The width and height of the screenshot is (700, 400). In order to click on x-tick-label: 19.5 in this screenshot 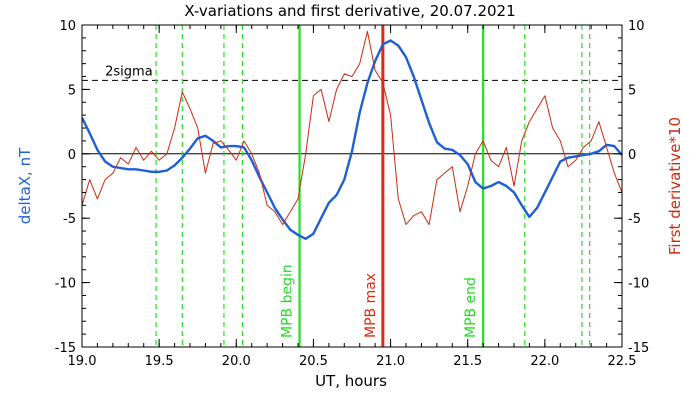, I will do `click(159, 361)`.